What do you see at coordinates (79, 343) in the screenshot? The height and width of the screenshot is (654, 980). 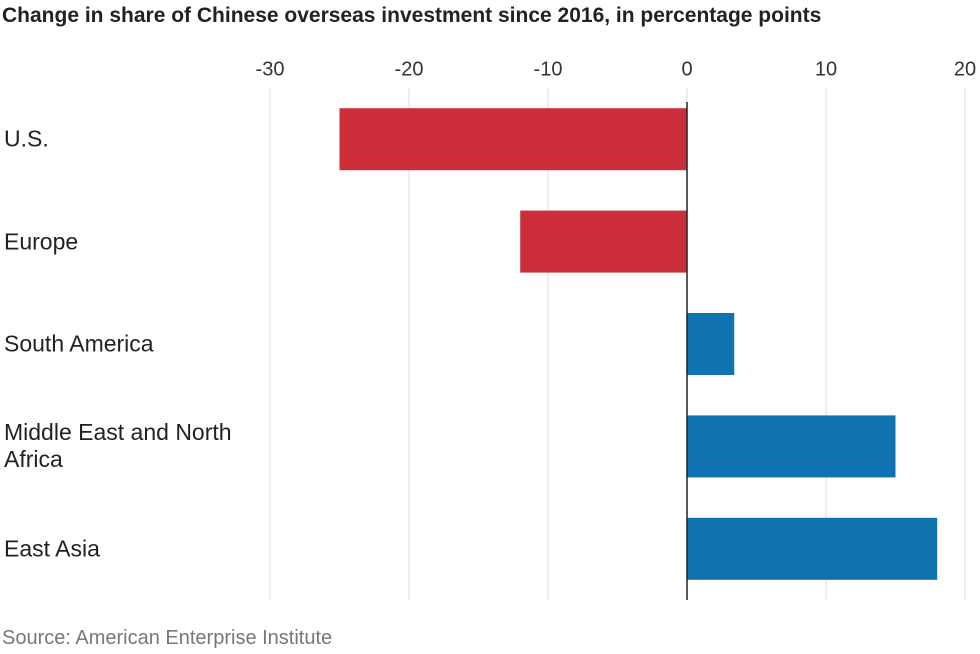 I see `category-label: South America` at bounding box center [79, 343].